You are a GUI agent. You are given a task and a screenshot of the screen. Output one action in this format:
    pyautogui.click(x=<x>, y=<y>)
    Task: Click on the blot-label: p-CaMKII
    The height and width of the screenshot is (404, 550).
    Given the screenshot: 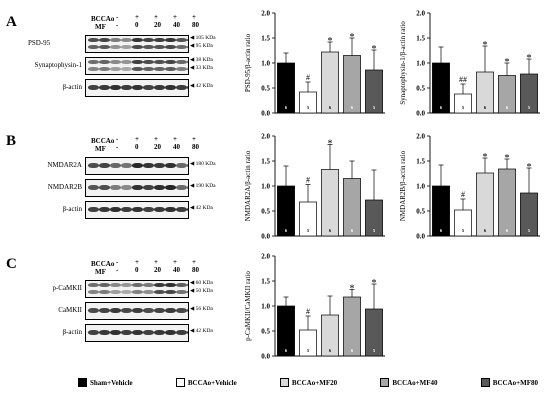 What is the action you would take?
    pyautogui.click(x=67, y=288)
    